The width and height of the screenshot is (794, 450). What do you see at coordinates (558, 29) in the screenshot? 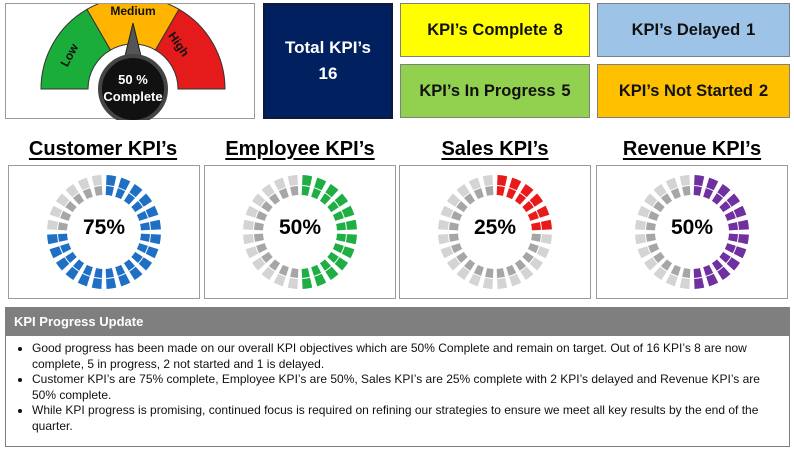
I see `kpis-complete-value: 8` at bounding box center [558, 29].